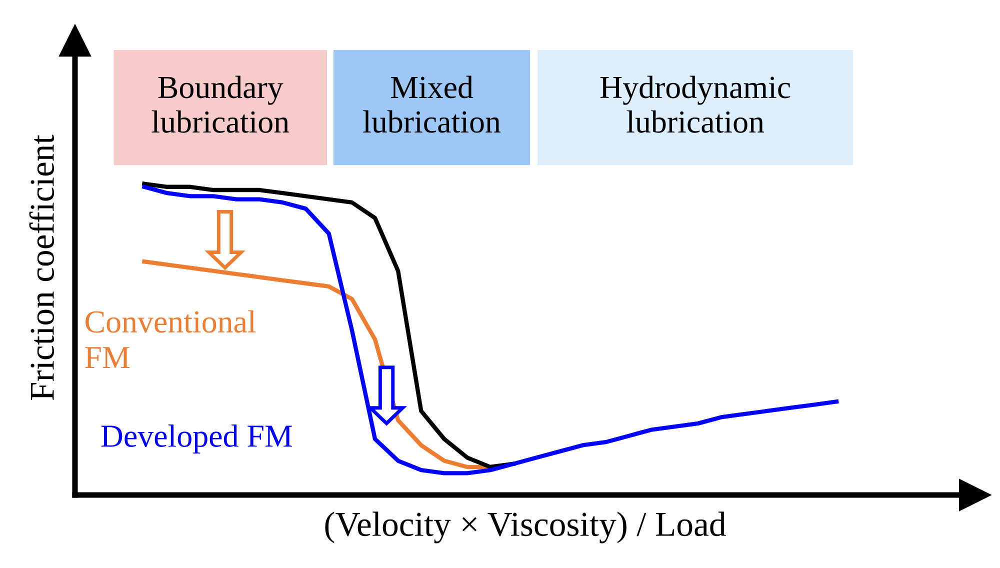 This screenshot has width=1000, height=568. Describe the element at coordinates (695, 104) in the screenshot. I see `text: Hydrodynamic lubrication` at that location.